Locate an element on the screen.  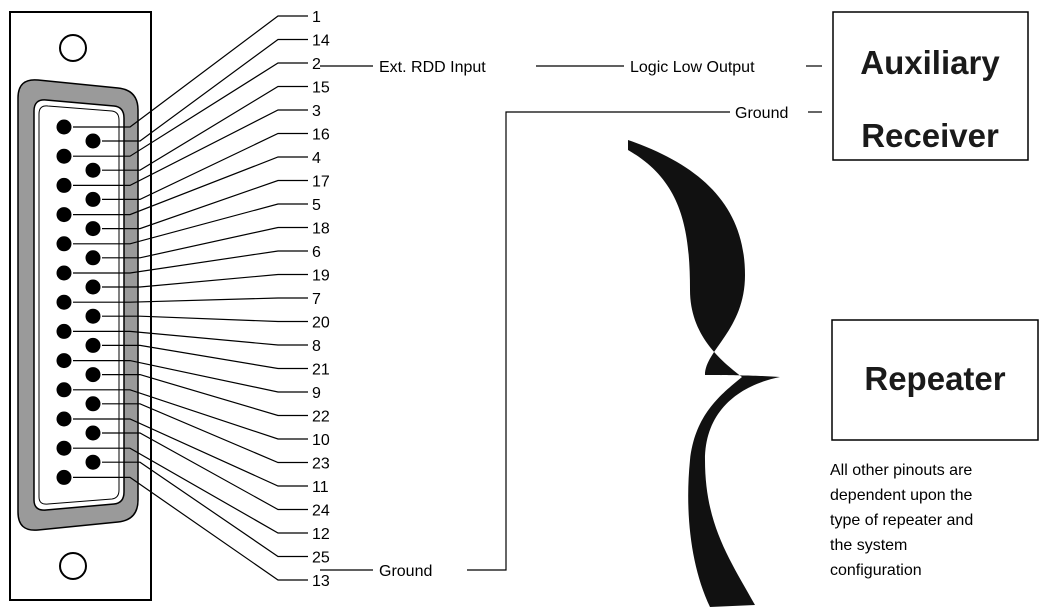
db25-connector is located at coordinates (80, 306).